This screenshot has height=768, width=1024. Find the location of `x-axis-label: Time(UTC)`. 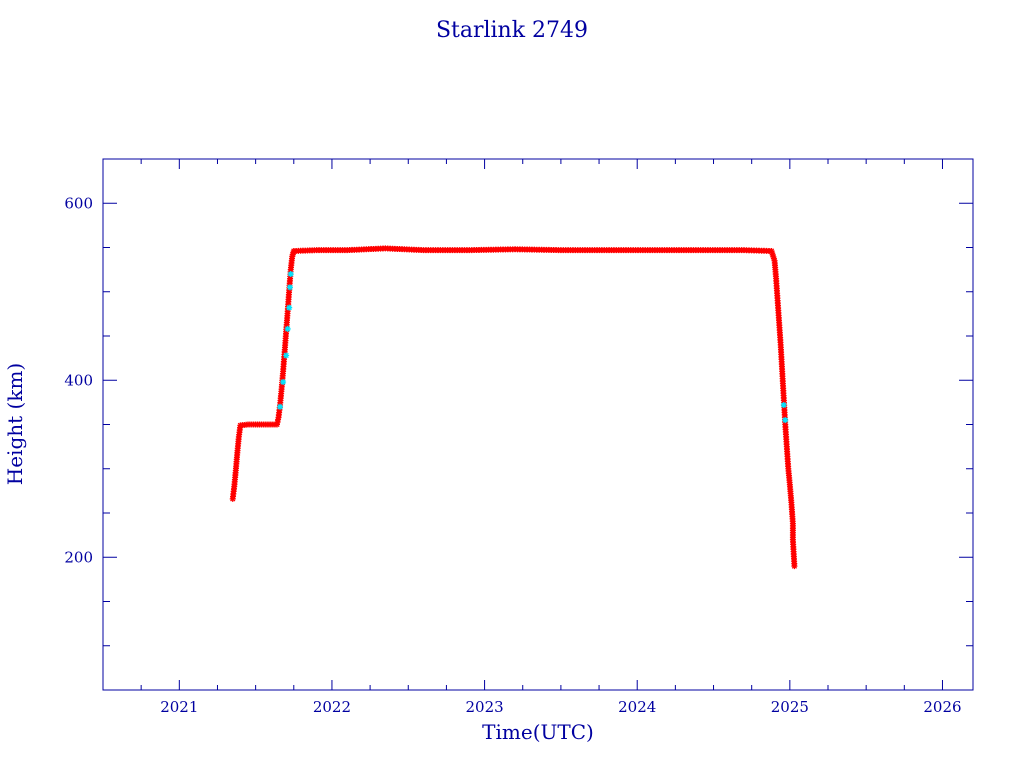

x-axis-label: Time(UTC) is located at coordinates (538, 732).